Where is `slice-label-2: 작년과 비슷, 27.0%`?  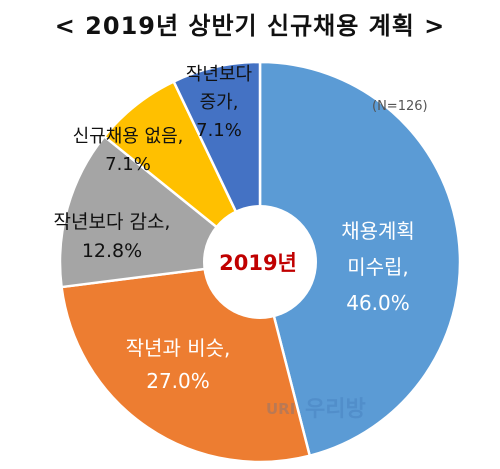 slice-label-2: 작년과 비슷, 27.0% is located at coordinates (178, 364).